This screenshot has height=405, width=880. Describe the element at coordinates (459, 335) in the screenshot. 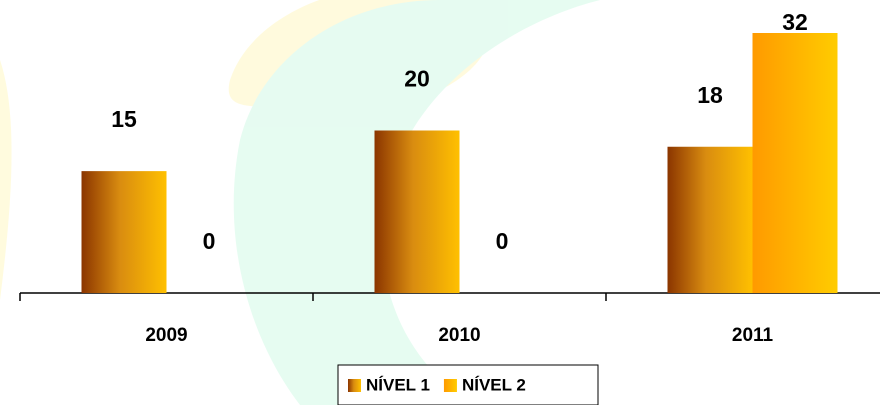

I see `x-tick-label: 2010` at that location.